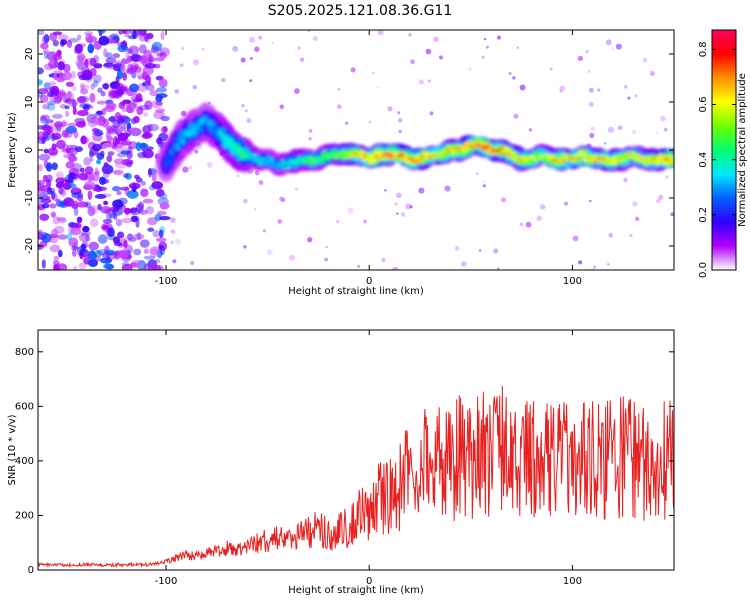 Image resolution: width=750 pixels, height=600 pixels. Describe the element at coordinates (703, 215) in the screenshot. I see `colorbar-tick-label: 0.2` at that location.